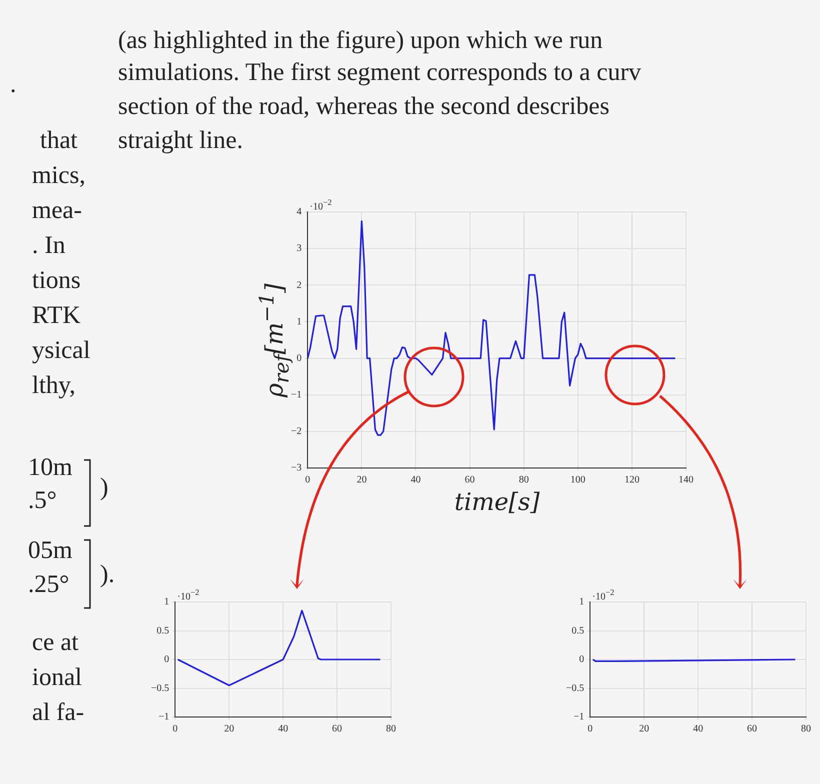 This screenshot has height=784, width=820. Describe the element at coordinates (299, 285) in the screenshot. I see `y-tick-label: 2` at that location.